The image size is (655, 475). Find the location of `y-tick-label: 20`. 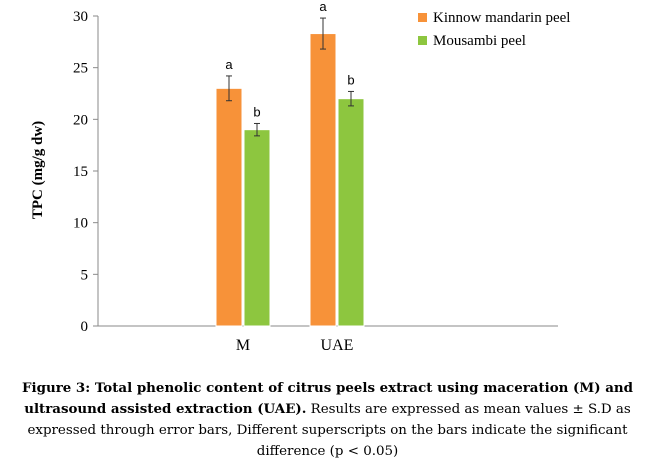

y-tick-label: 20 is located at coordinates (80, 120).